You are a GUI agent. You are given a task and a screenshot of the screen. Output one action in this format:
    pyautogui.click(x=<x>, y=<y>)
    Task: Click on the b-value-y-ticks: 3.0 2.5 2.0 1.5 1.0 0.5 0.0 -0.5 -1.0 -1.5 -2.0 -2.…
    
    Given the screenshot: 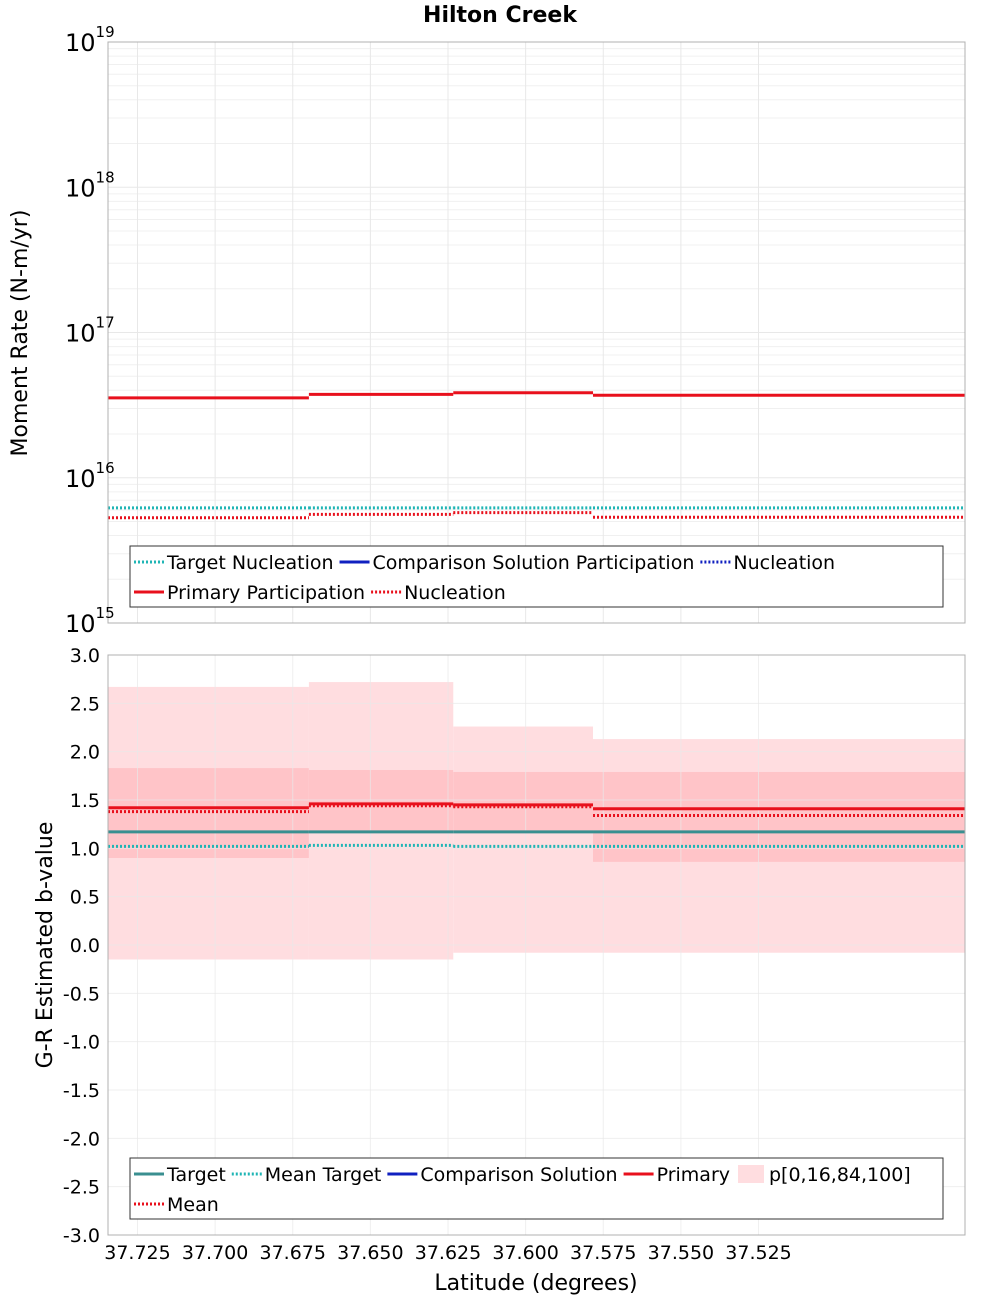 What is the action you would take?
    pyautogui.click(x=81, y=946)
    